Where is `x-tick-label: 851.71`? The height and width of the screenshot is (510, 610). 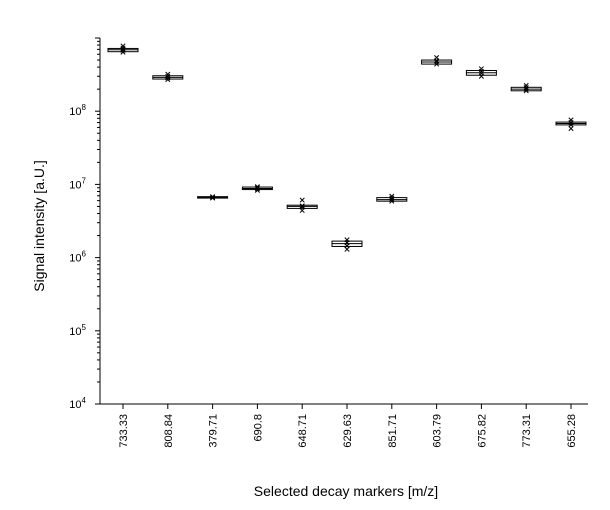 x-tick-label: 851.71 is located at coordinates (393, 431).